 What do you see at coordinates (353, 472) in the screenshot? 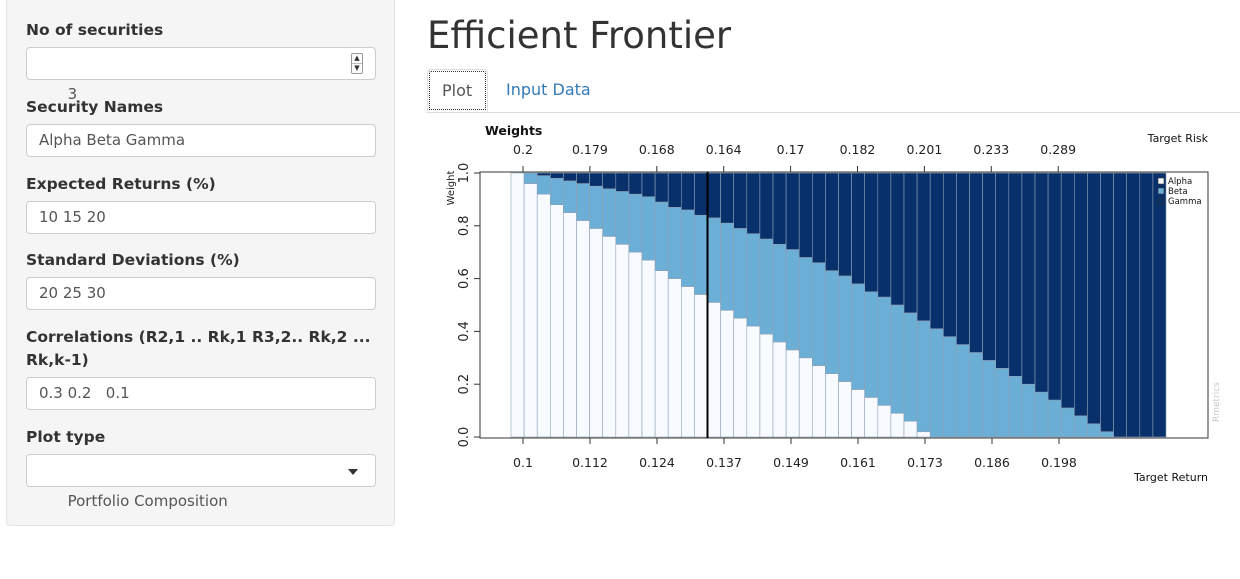
I see `chevron-down-icon` at bounding box center [353, 472].